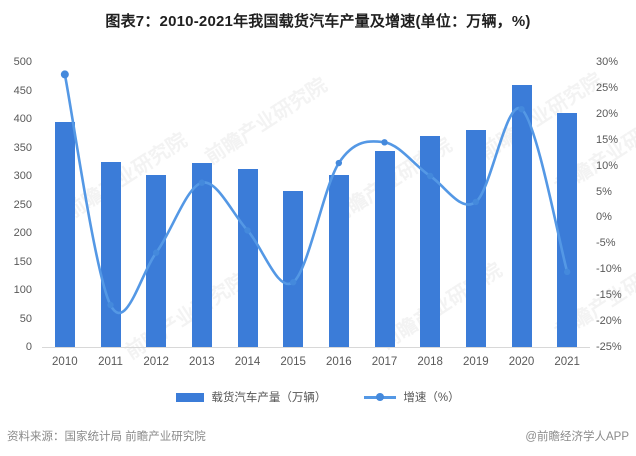 This screenshot has width=636, height=456. I want to click on bar-2021, so click(567, 229).